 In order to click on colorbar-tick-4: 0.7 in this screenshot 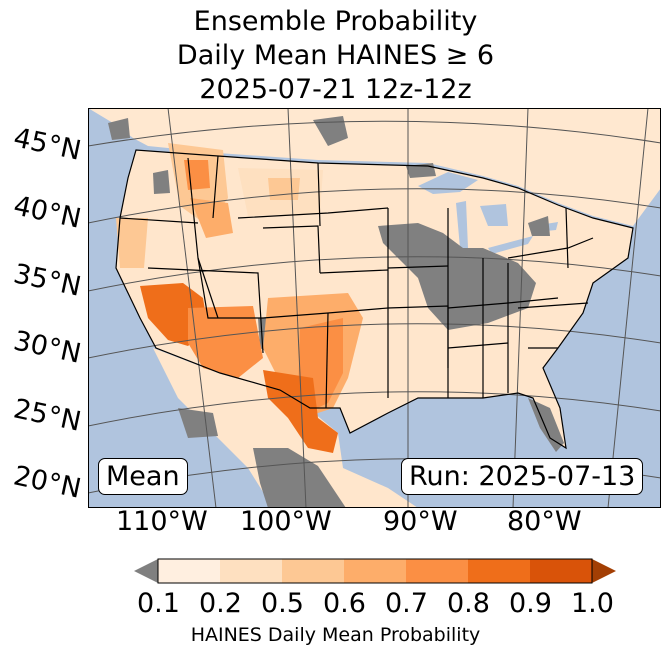, I will do `click(406, 603)`.